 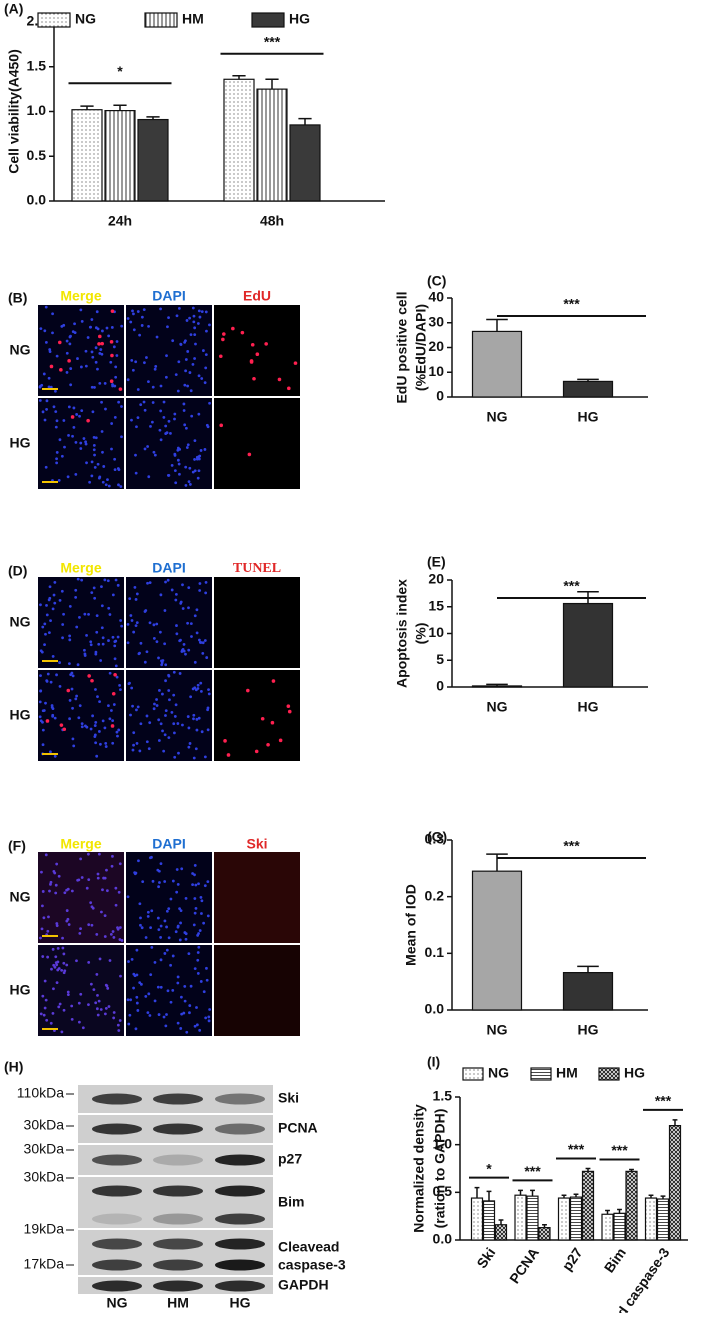 I want to click on y-tick-label: 15, so click(x=436, y=605).